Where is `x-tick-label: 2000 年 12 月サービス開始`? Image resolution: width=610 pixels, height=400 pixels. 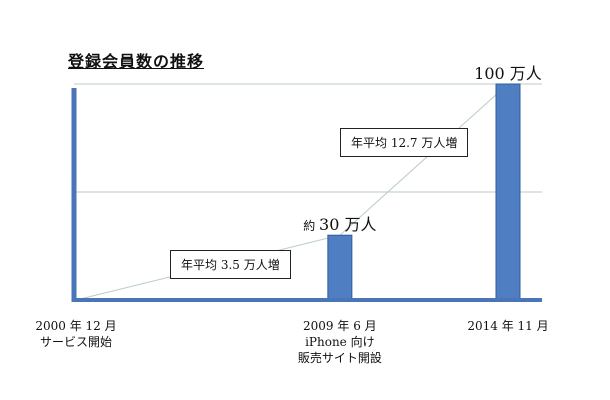
x-tick-label: 2000 年 12 月サービス開始 is located at coordinates (76, 334).